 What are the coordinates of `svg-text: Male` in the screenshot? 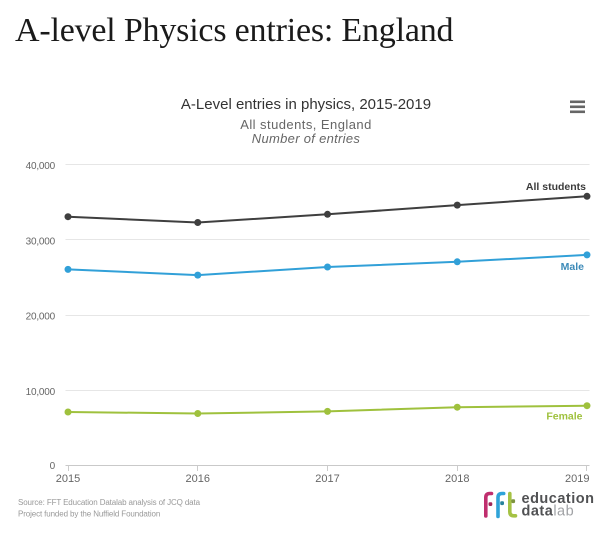 It's located at (573, 267).